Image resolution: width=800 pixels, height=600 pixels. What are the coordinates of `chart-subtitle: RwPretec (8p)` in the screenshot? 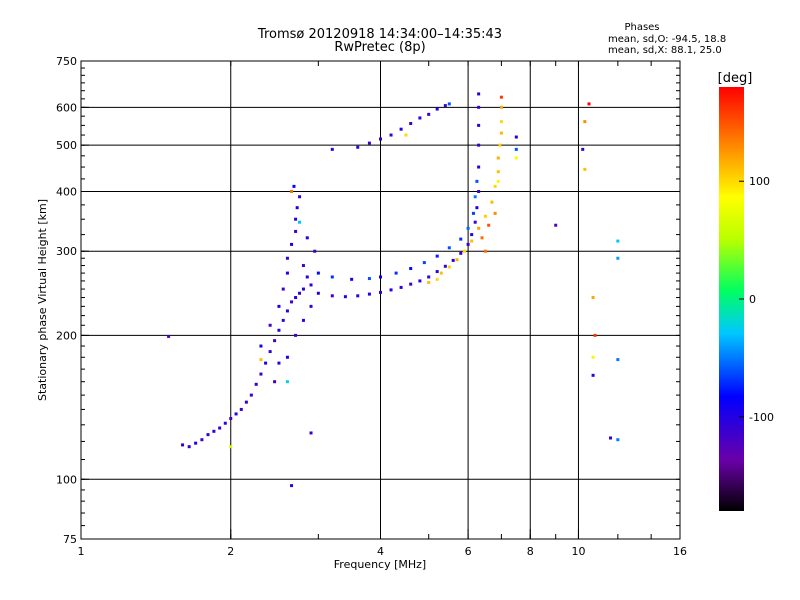 It's located at (379, 47).